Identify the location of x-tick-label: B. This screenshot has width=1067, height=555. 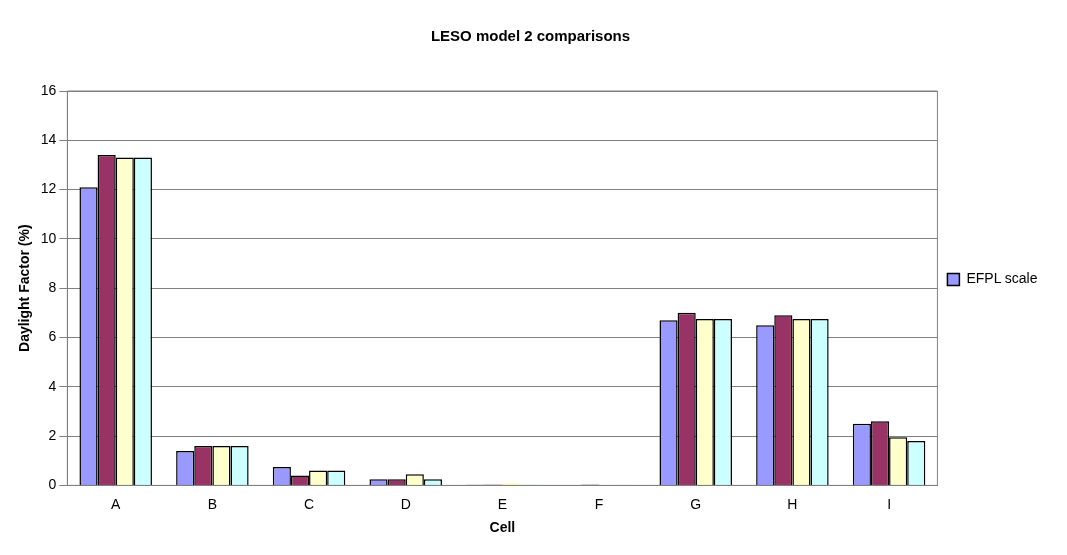
(212, 503).